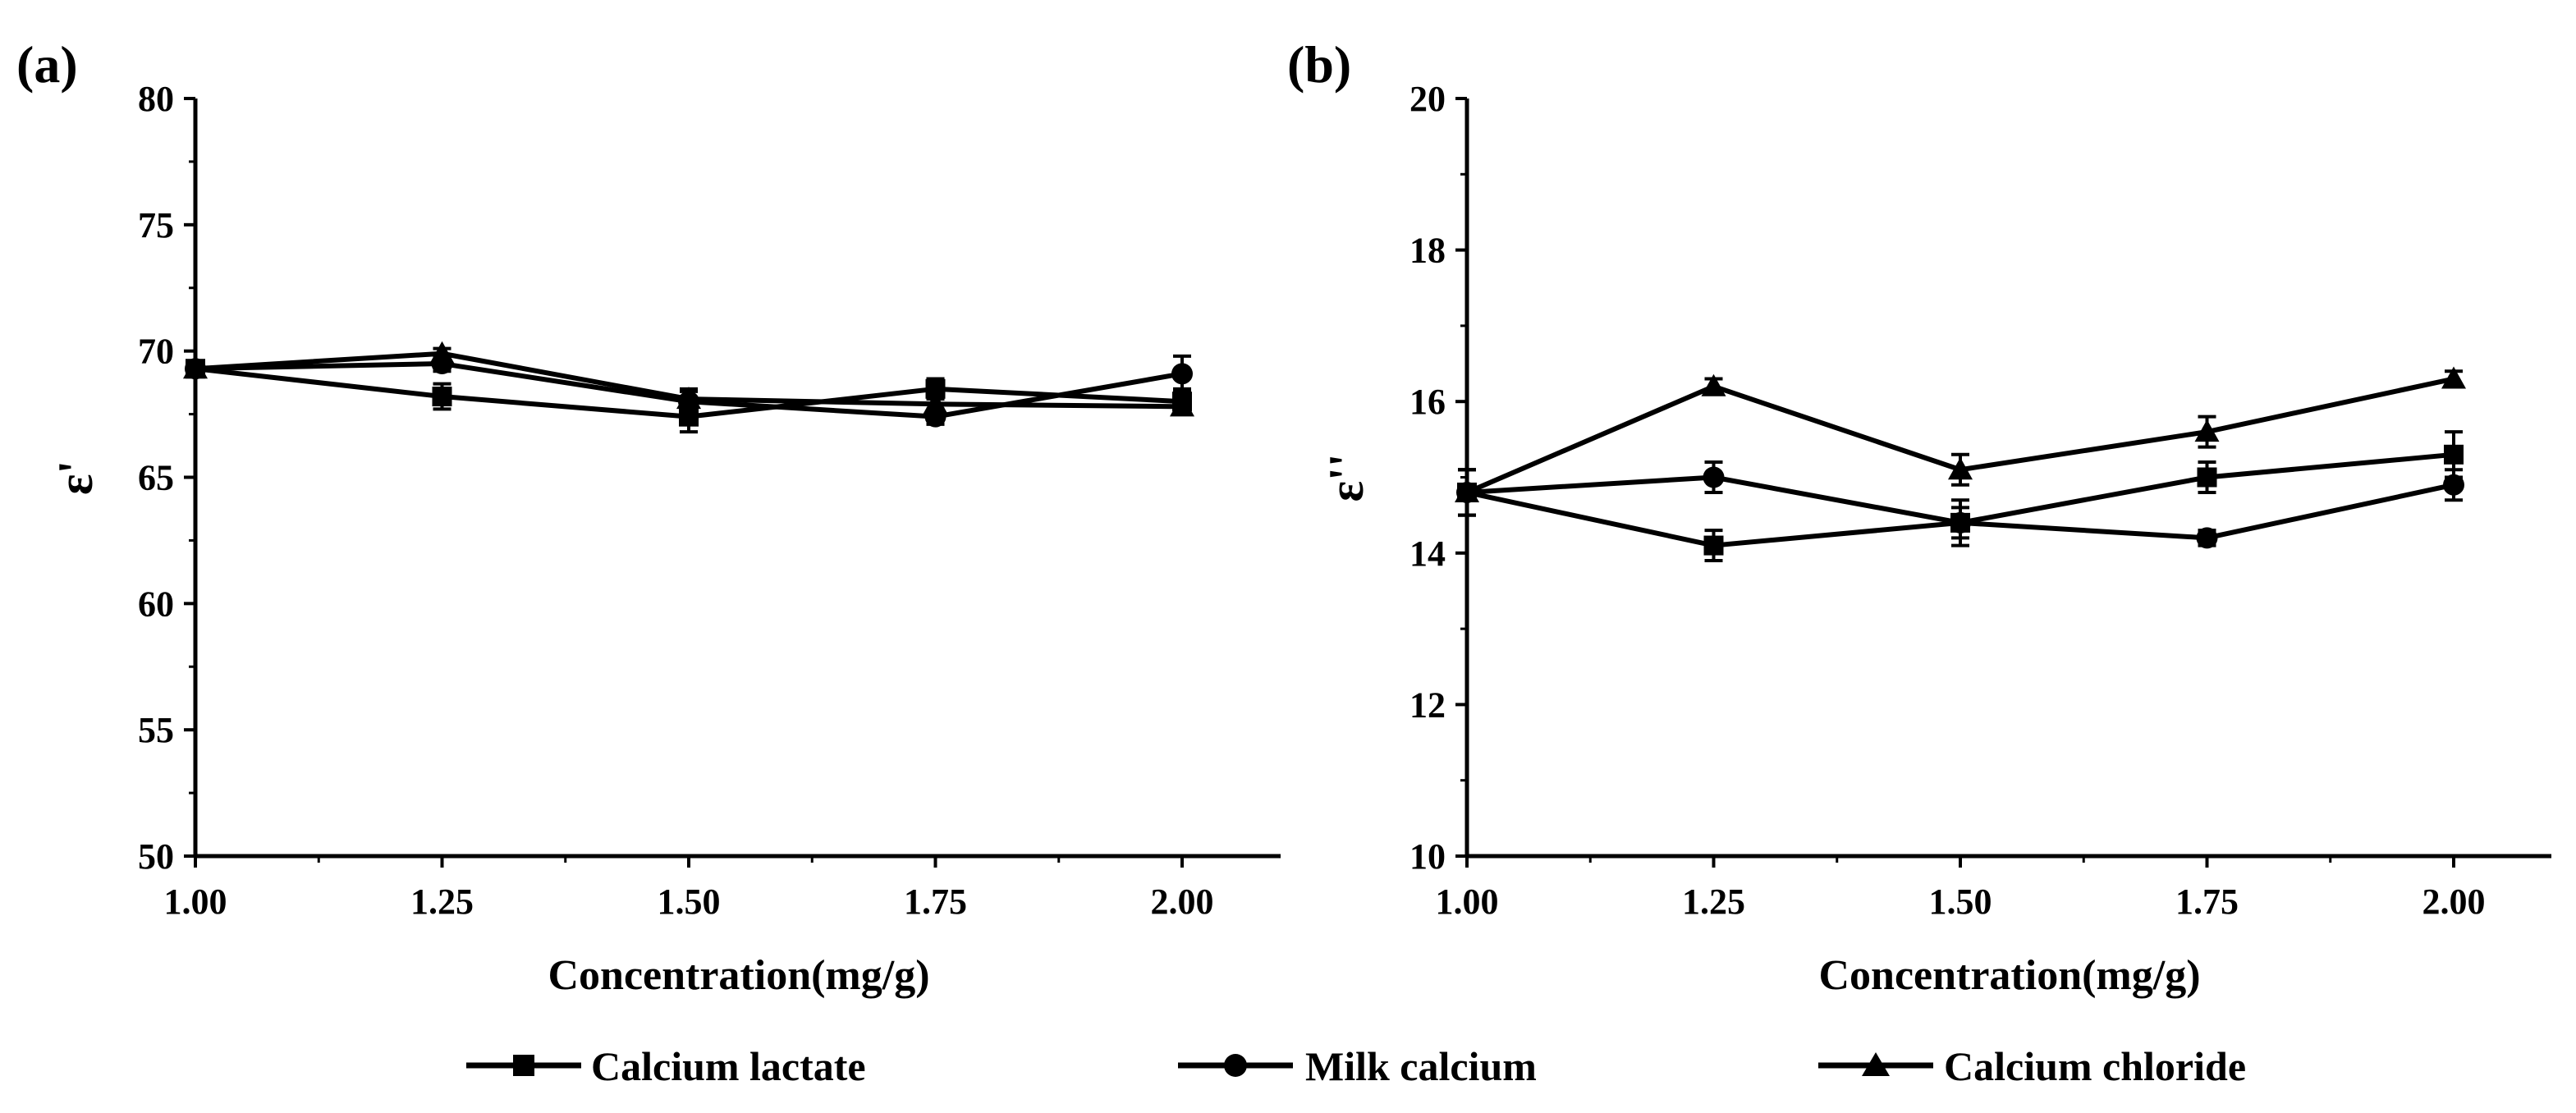  I want to click on legend-circle-icon, so click(1236, 1065).